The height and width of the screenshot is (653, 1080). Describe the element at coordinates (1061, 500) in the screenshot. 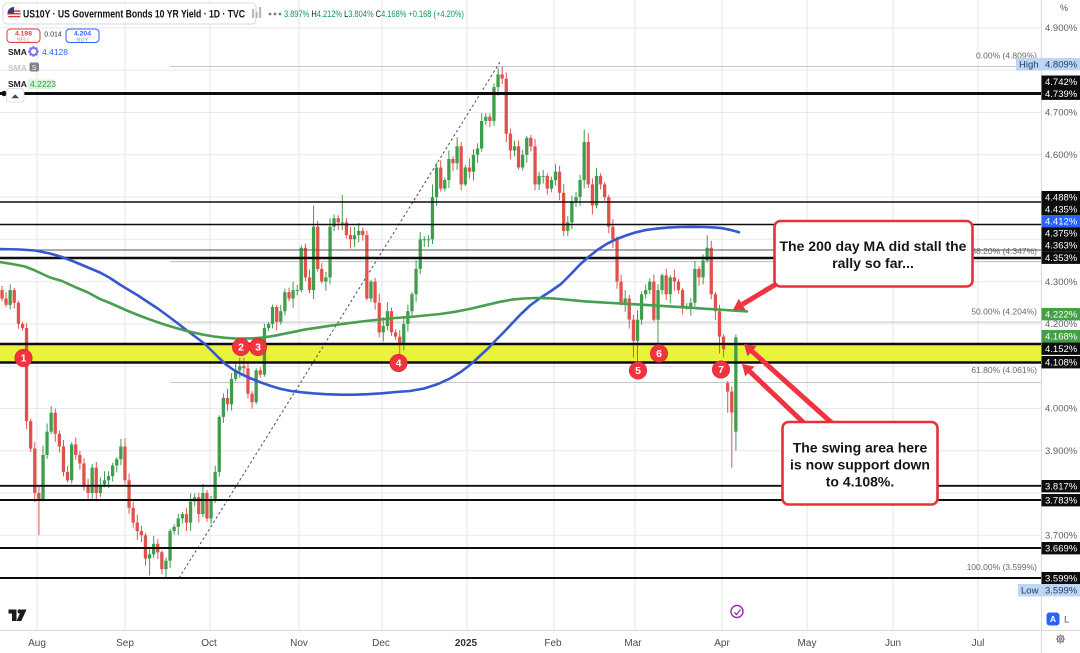

I see `svg-text: 3.783%` at that location.